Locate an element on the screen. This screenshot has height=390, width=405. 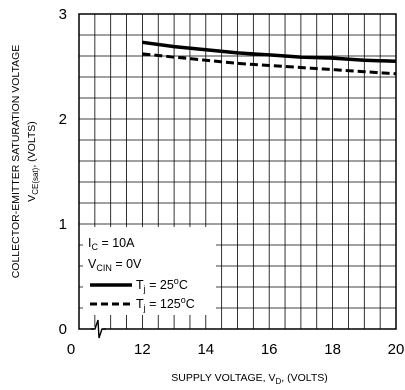
y-tick-label: 3 is located at coordinates (63, 14).